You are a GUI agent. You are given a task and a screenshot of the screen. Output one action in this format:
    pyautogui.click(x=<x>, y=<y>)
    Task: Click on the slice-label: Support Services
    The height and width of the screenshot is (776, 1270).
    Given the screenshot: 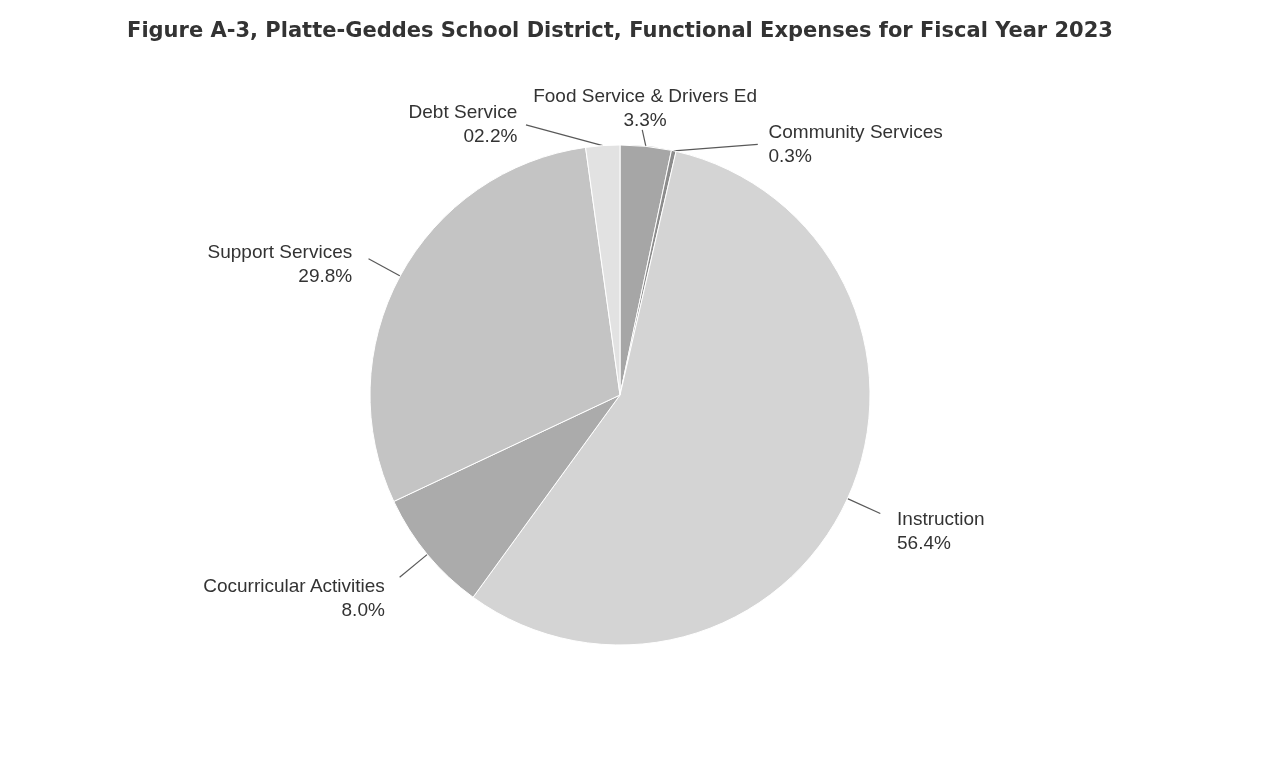 What is the action you would take?
    pyautogui.click(x=280, y=252)
    